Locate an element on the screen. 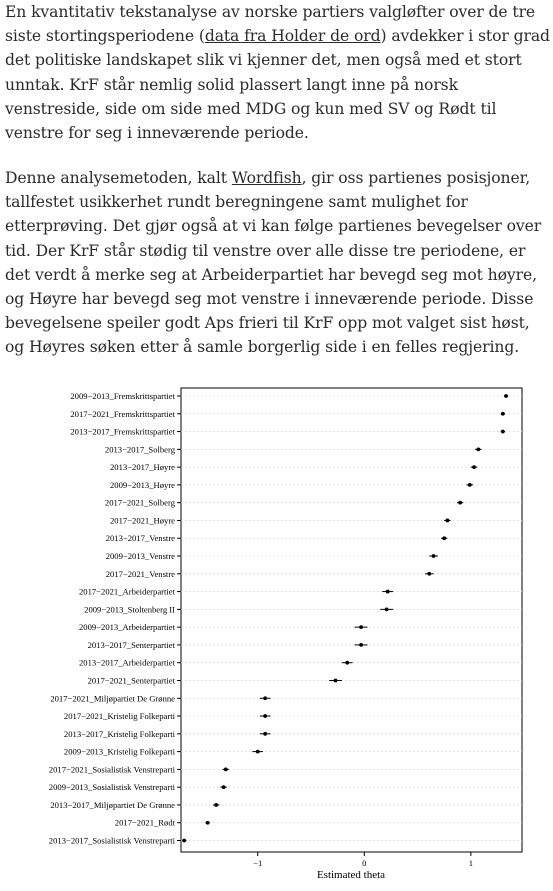 Image resolution: width=553 pixels, height=891 pixels. y-tick-label: 2009−2013_Sosialistisk Venstreparti is located at coordinates (112, 787).